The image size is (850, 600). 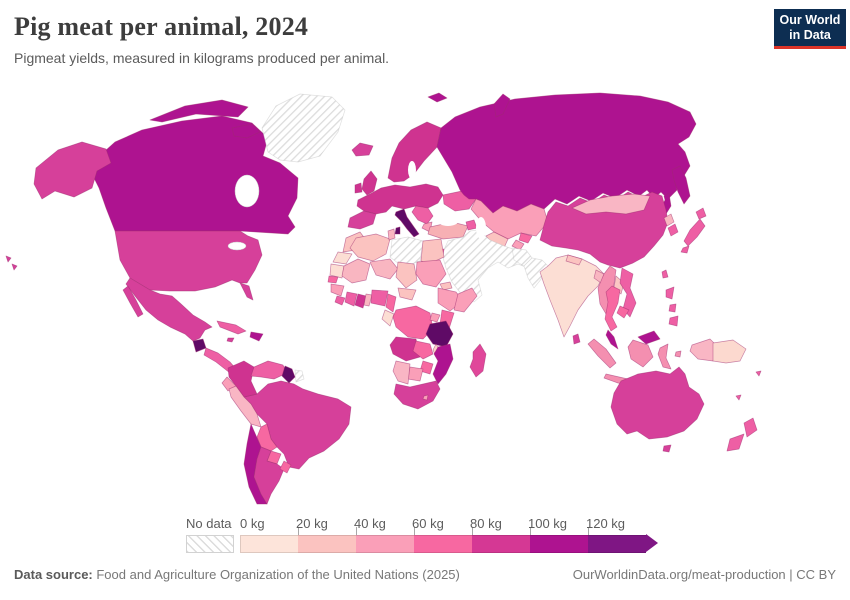 I want to click on country-gabon-congo, so click(x=388, y=318).